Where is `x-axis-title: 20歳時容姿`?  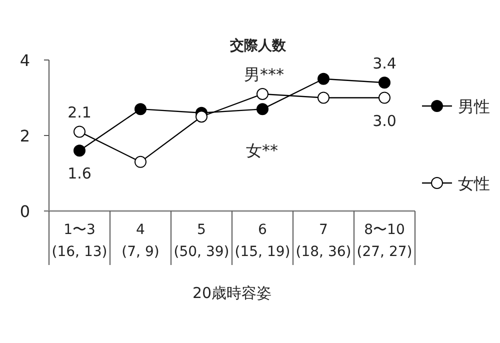
x-axis-title: 20歳時容姿 is located at coordinates (232, 293).